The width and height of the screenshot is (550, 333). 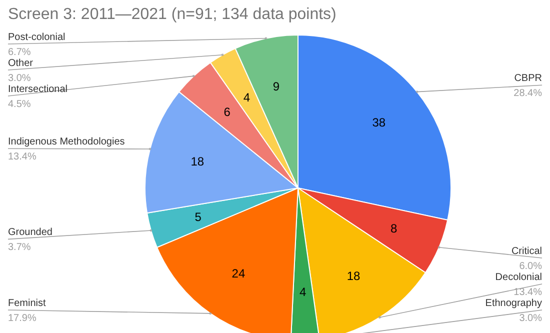 I want to click on data-label: 38, so click(x=379, y=123).